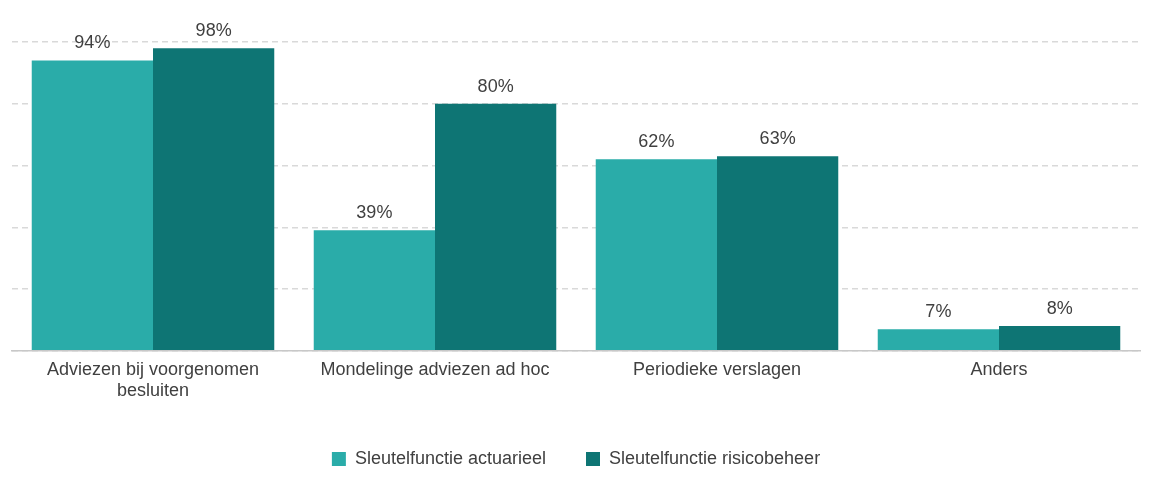 This screenshot has height=488, width=1152. I want to click on legend-label: Sleutelfunctie actuarieel, so click(450, 457).